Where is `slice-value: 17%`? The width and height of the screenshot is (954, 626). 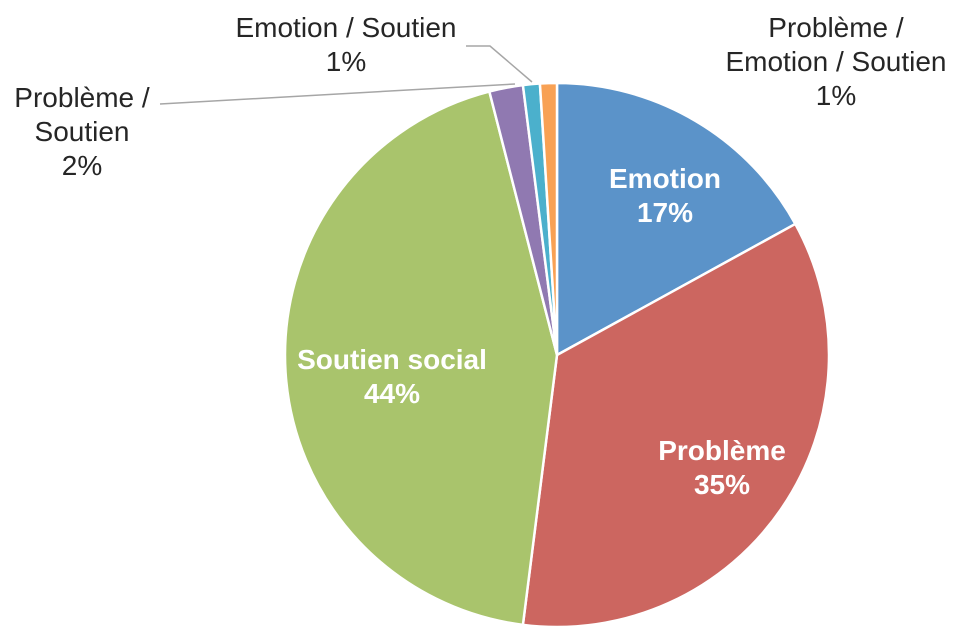 slice-value: 17% is located at coordinates (665, 212).